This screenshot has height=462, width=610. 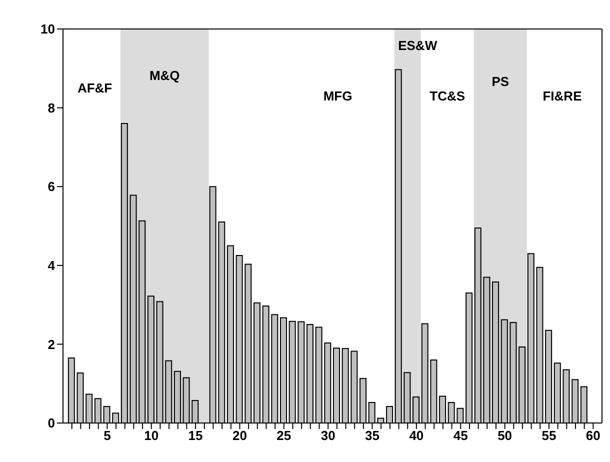 What do you see at coordinates (372, 436) in the screenshot?
I see `x-tick-label: 35` at bounding box center [372, 436].